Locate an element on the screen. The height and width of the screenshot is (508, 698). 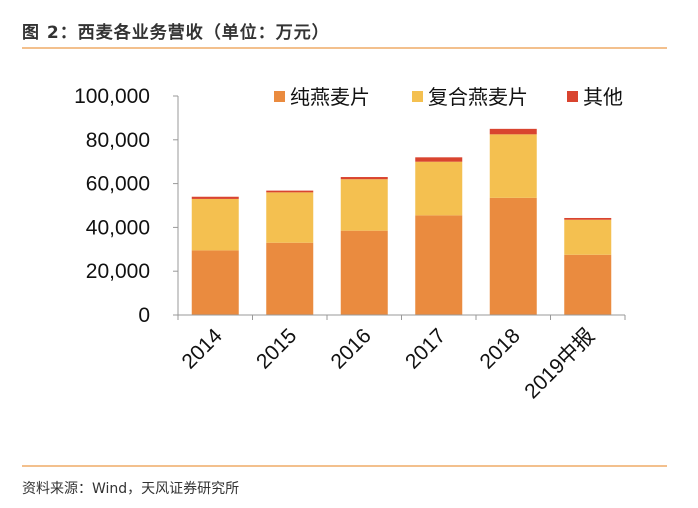
y-tick-label: 0 is located at coordinates (144, 315).